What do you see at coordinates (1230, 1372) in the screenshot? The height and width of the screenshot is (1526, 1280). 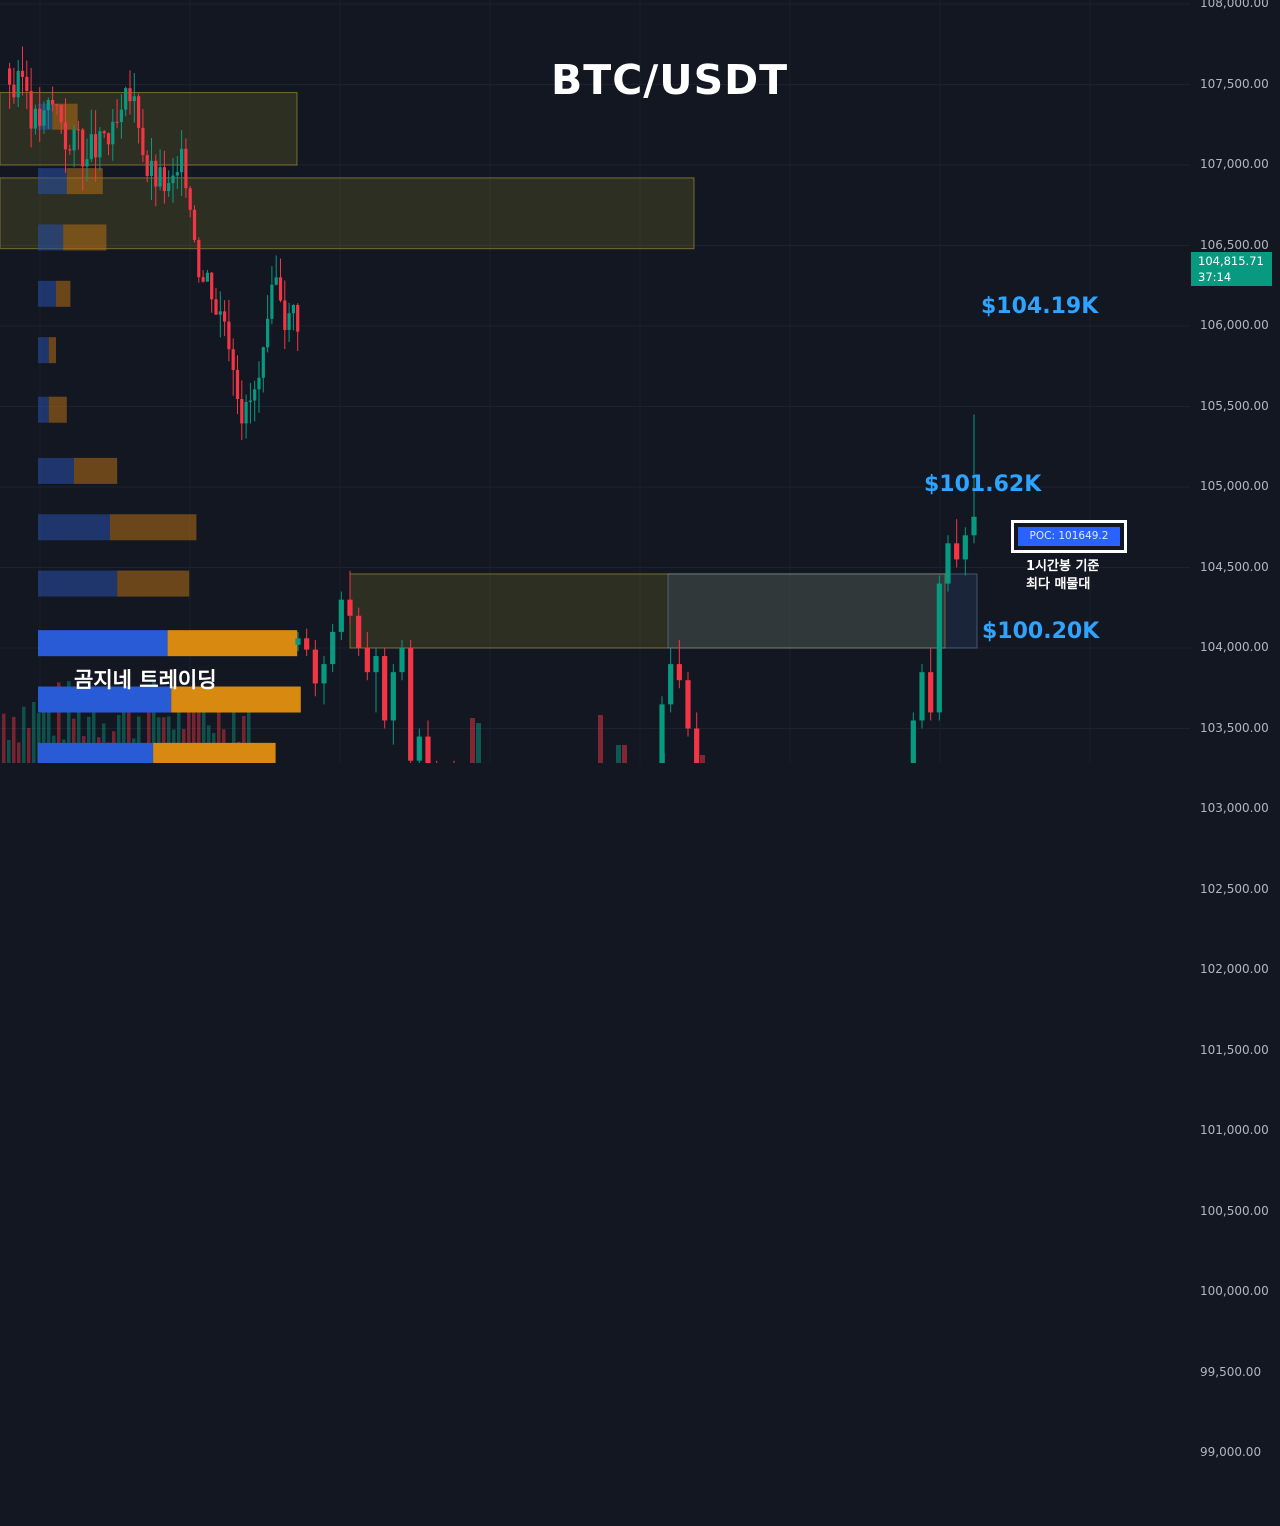 I see `price-tick-label: 99,500.00` at bounding box center [1230, 1372].